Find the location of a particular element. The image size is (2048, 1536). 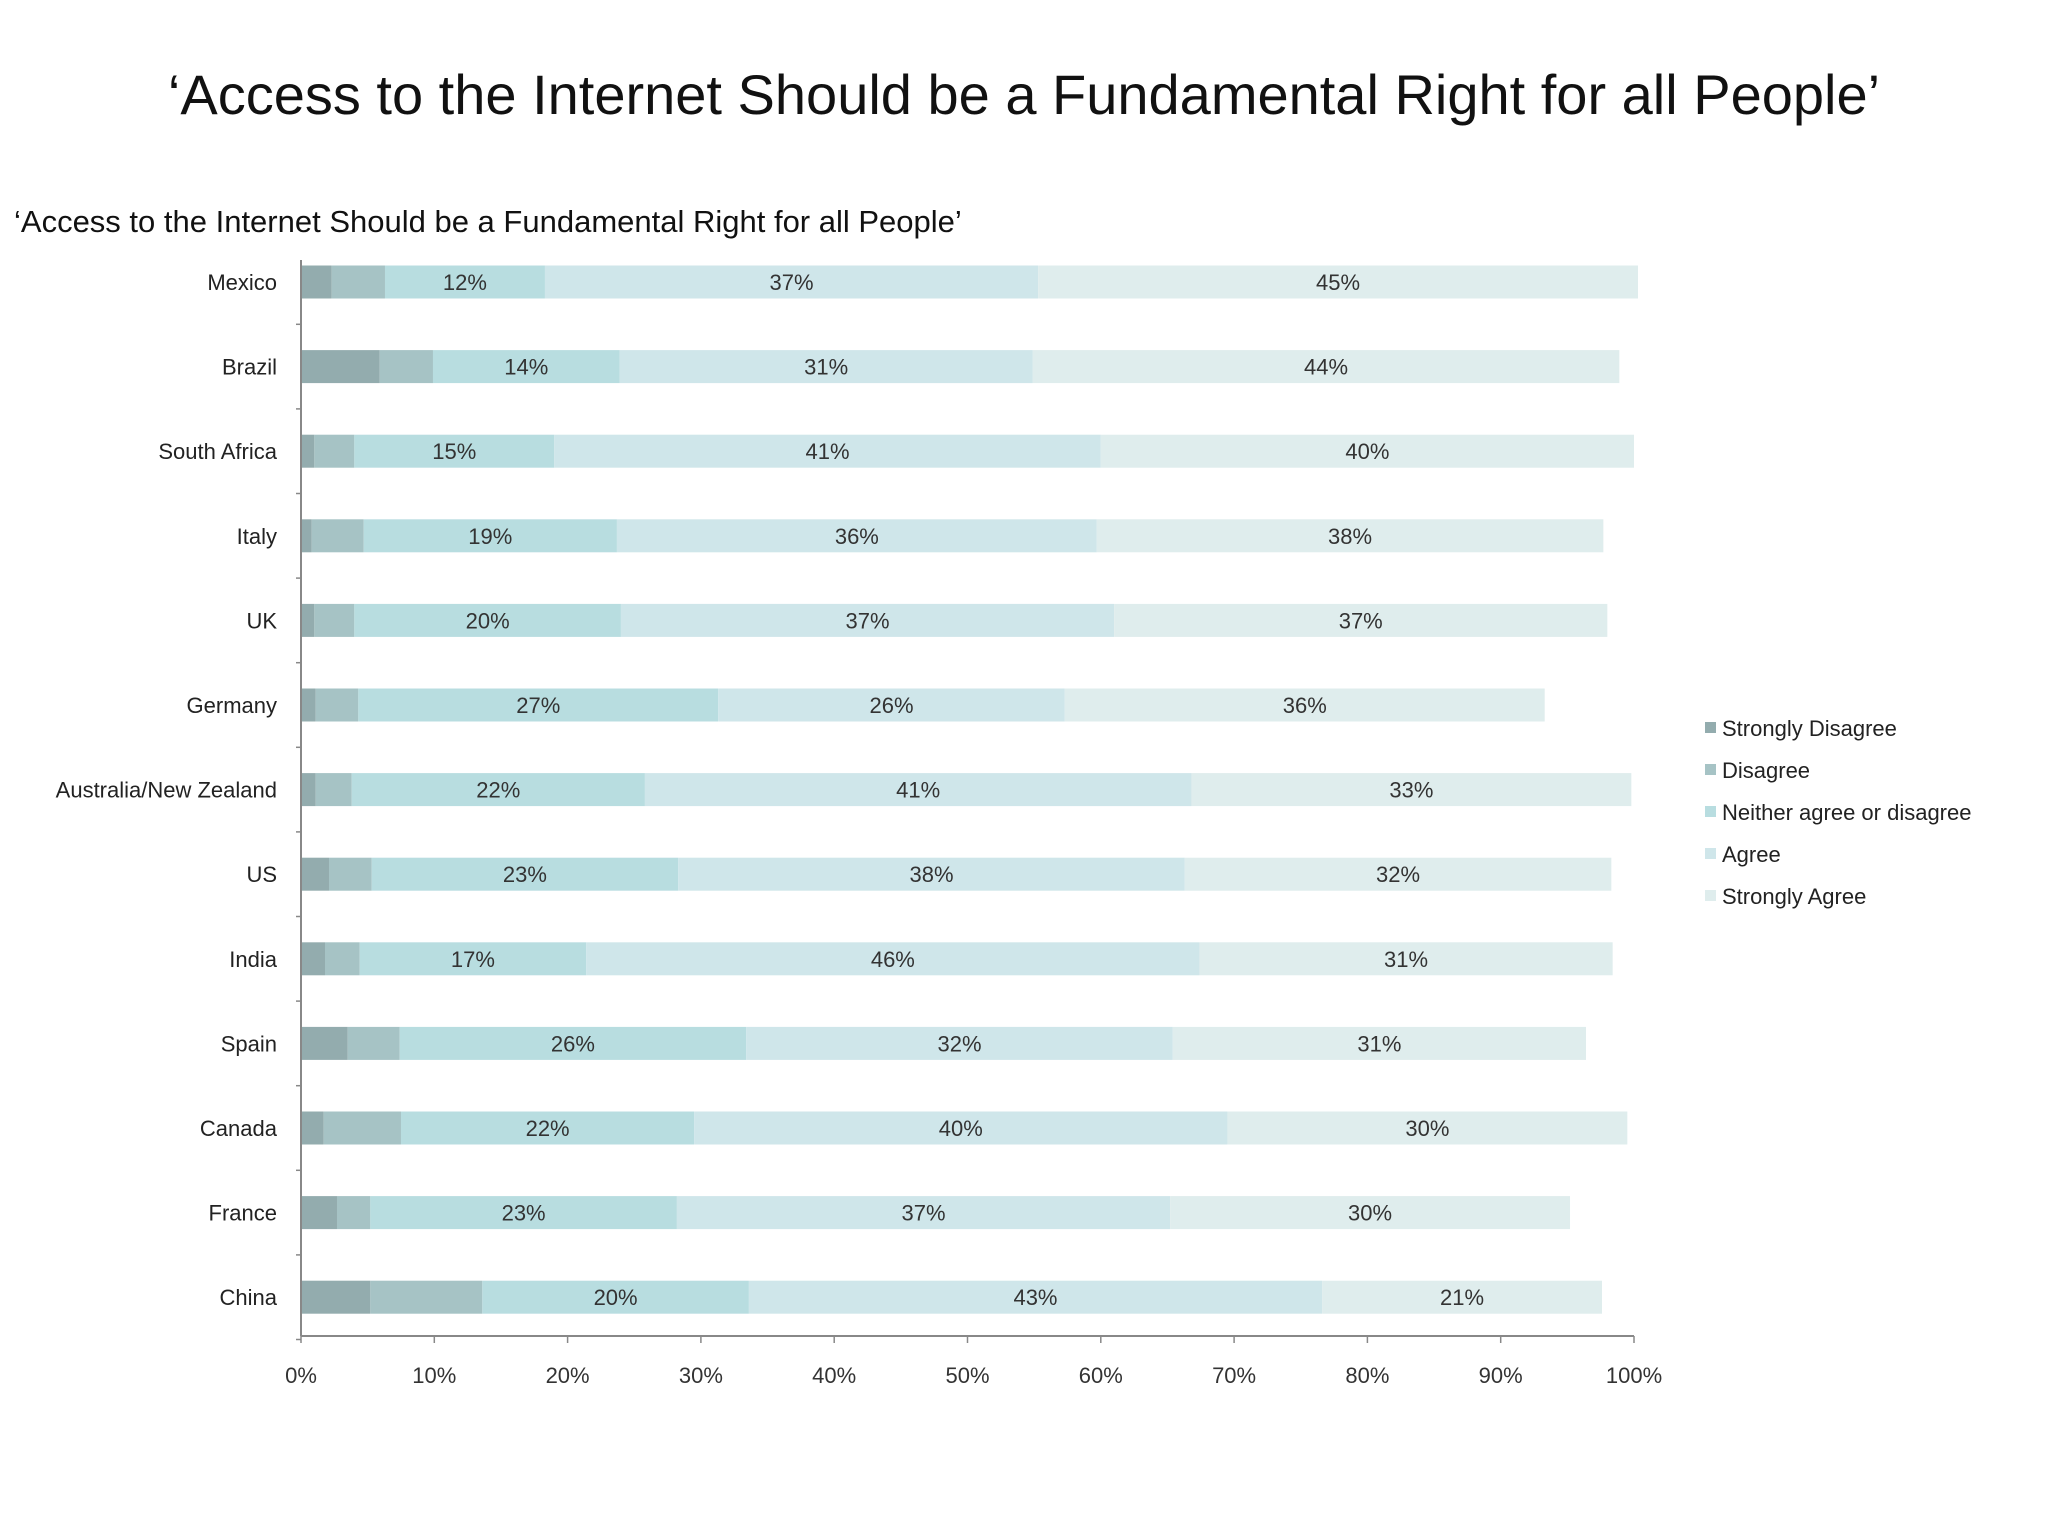

bar-spain-strongly-disagree is located at coordinates (324, 1043).